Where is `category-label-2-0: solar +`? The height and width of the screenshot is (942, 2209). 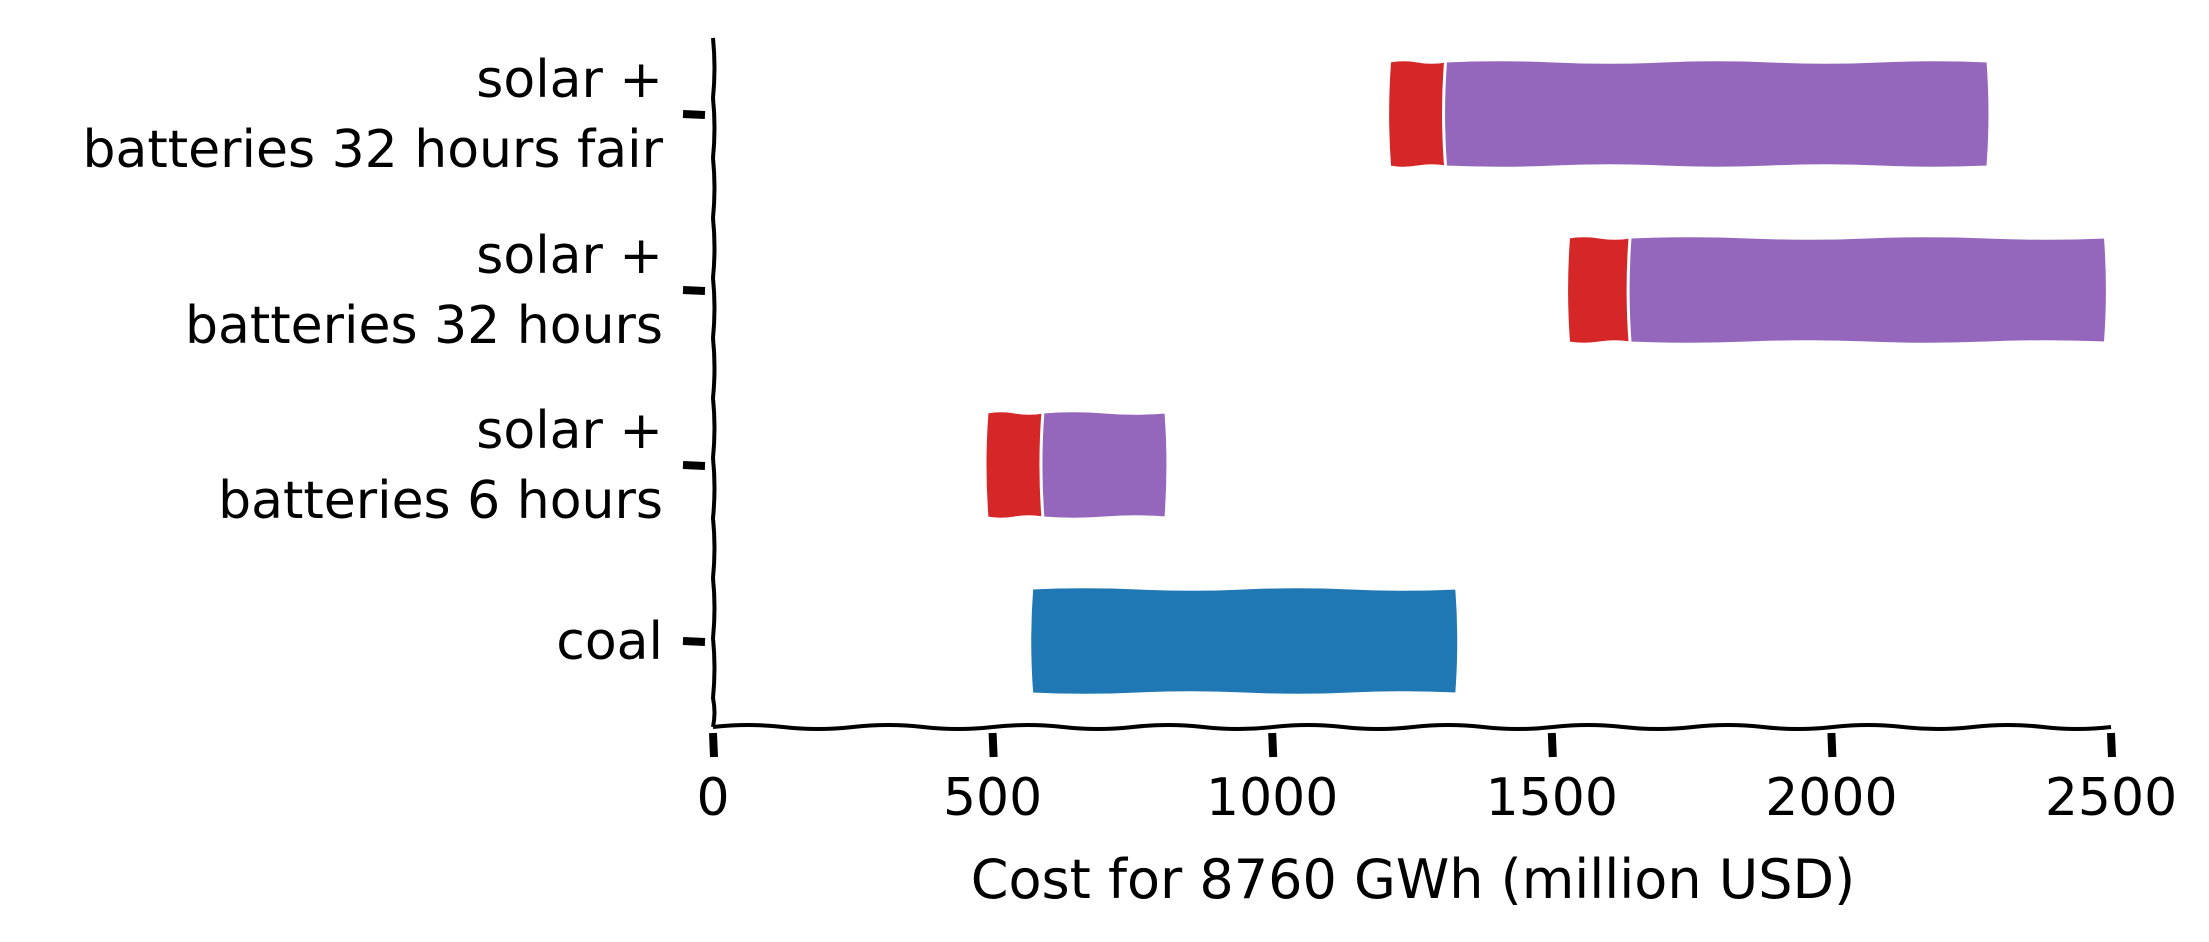 category-label-2-0: solar + is located at coordinates (569, 431).